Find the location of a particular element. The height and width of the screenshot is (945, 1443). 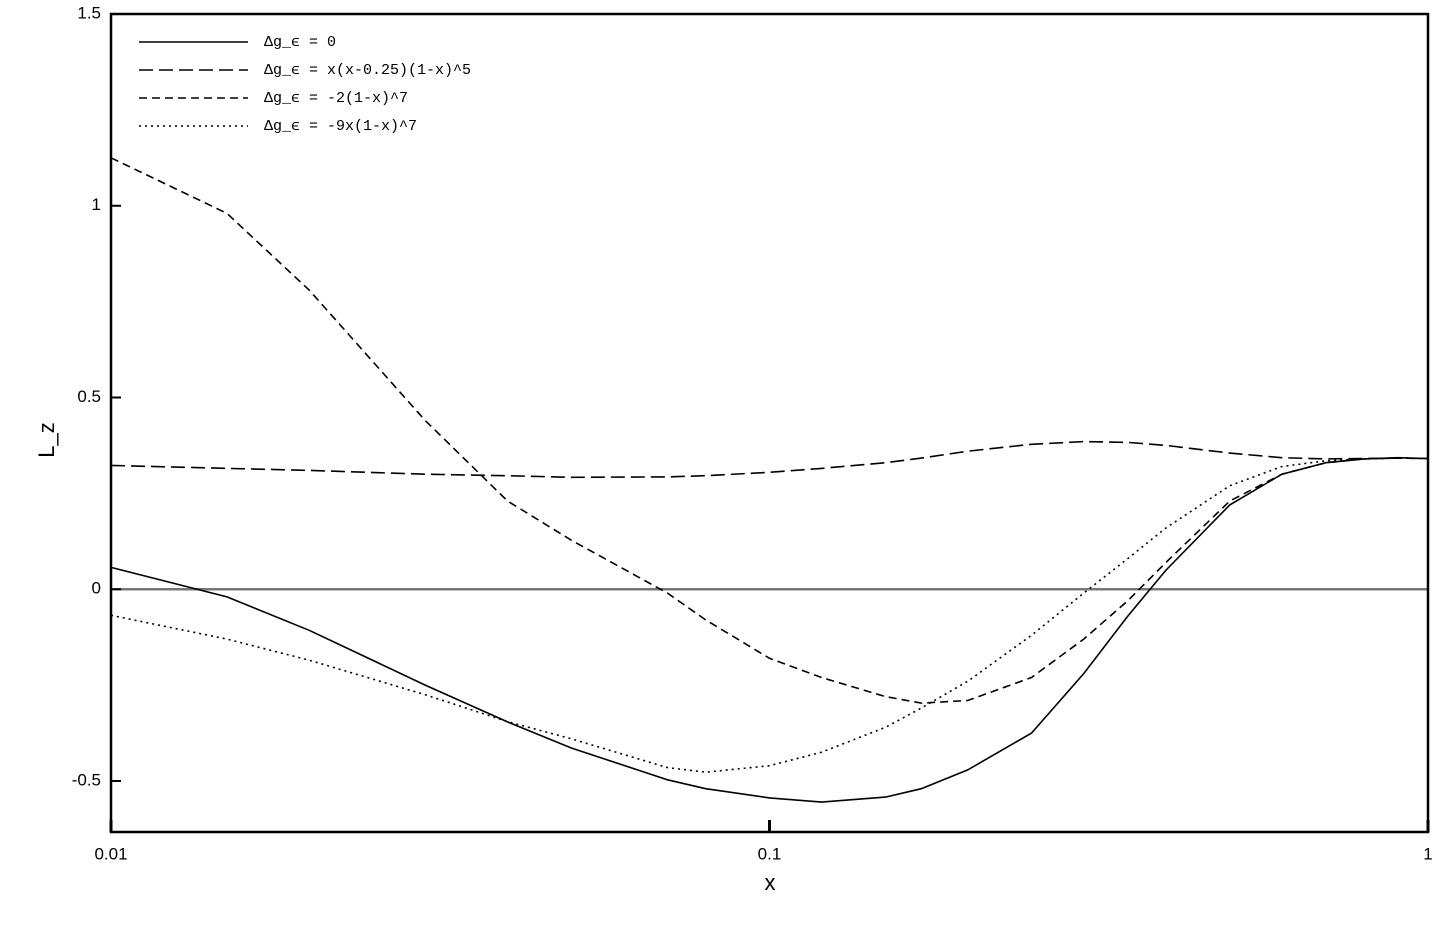

y-tick-label: 0.5 is located at coordinates (89, 396).